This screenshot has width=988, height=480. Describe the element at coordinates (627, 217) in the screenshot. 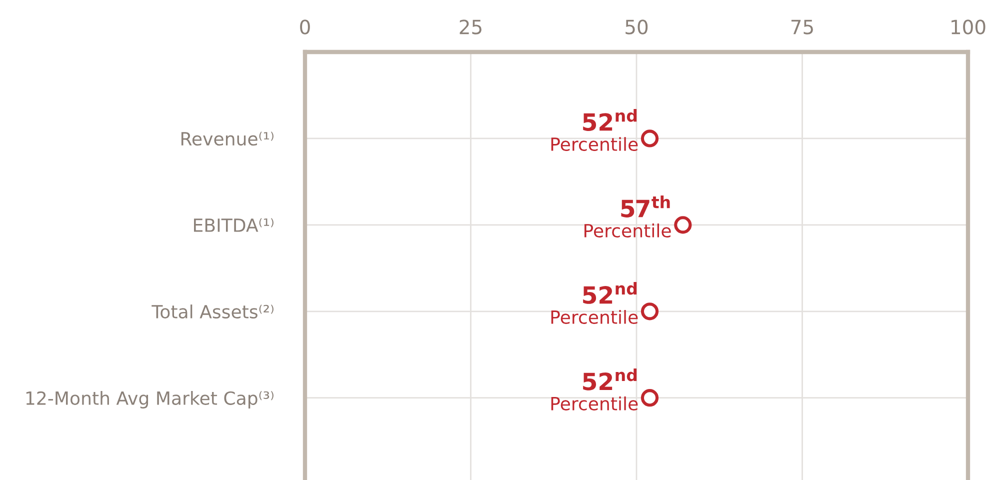

I see `data-label: 57$^{th}$ Percentile` at that location.